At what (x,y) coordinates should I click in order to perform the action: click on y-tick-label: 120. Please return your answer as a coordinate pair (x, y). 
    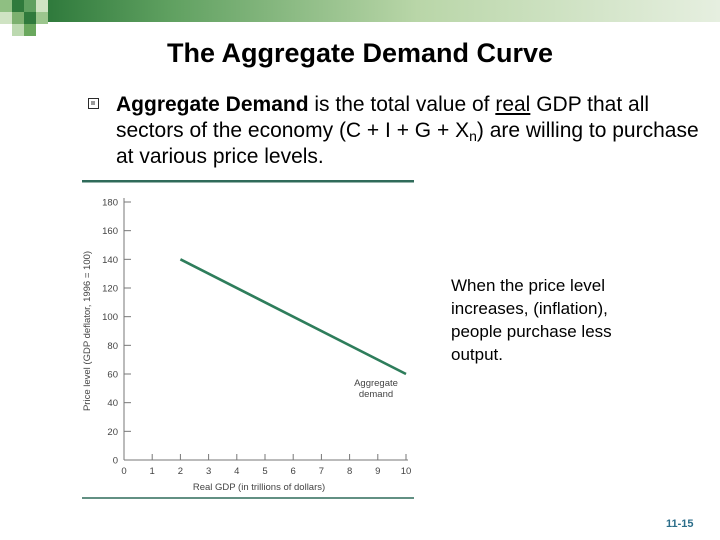
    Looking at the image, I should click on (110, 289).